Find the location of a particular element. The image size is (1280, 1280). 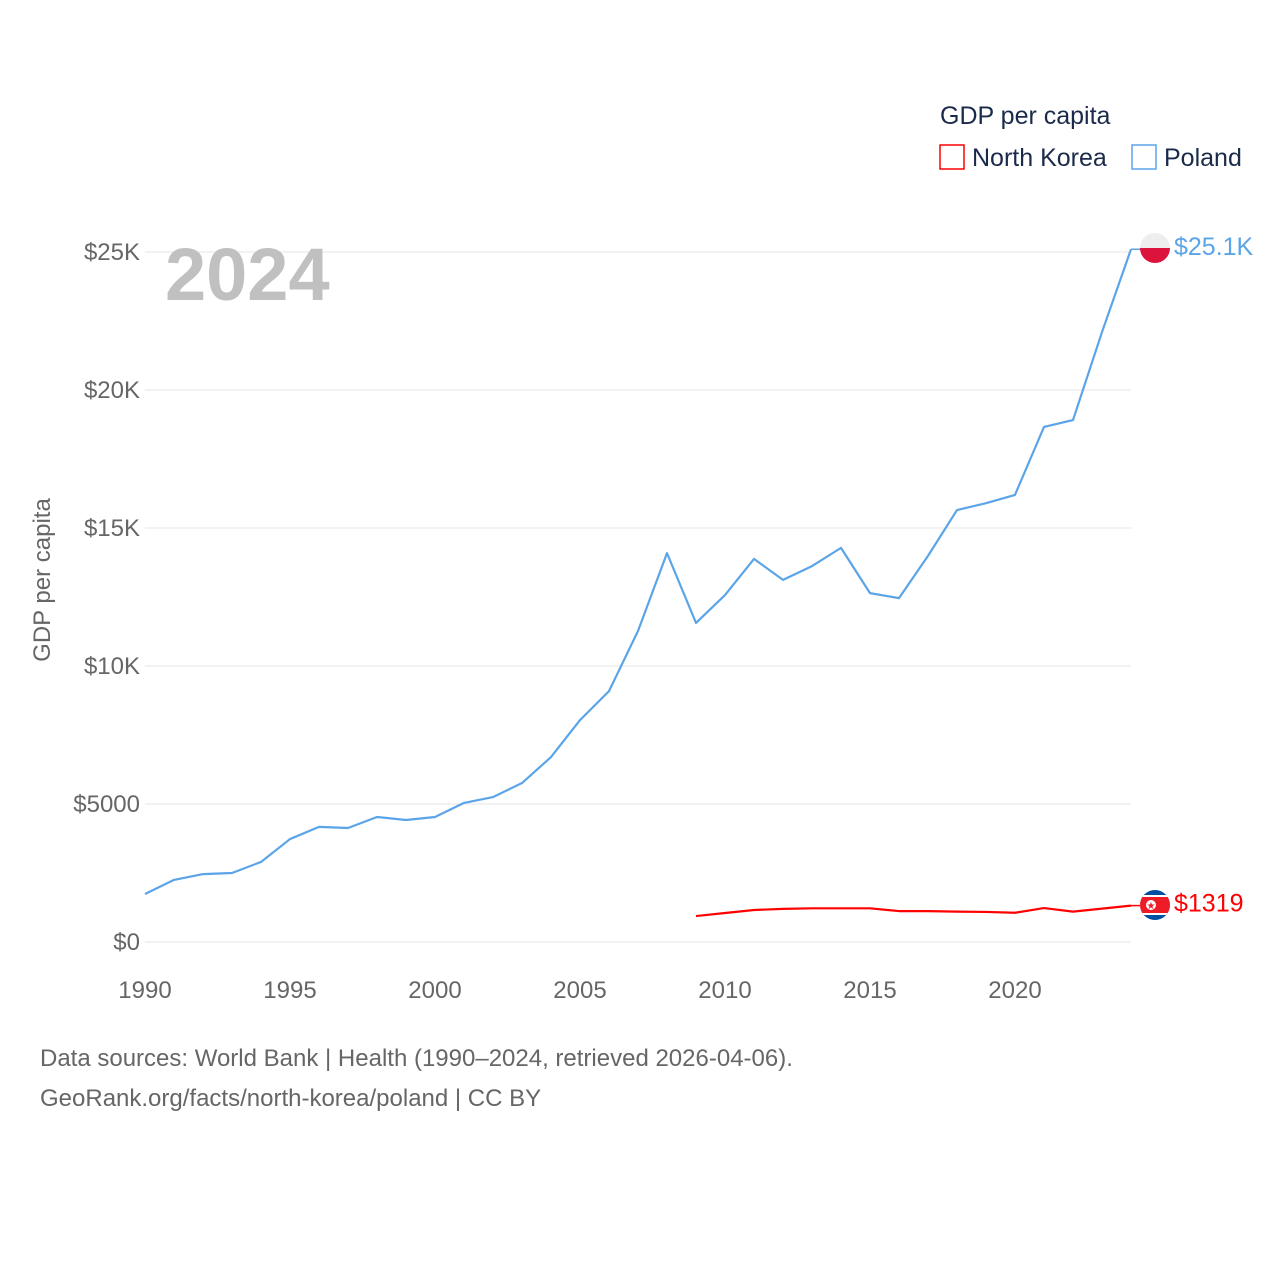

north-korea-flag-icon: ★ is located at coordinates (1155, 905).